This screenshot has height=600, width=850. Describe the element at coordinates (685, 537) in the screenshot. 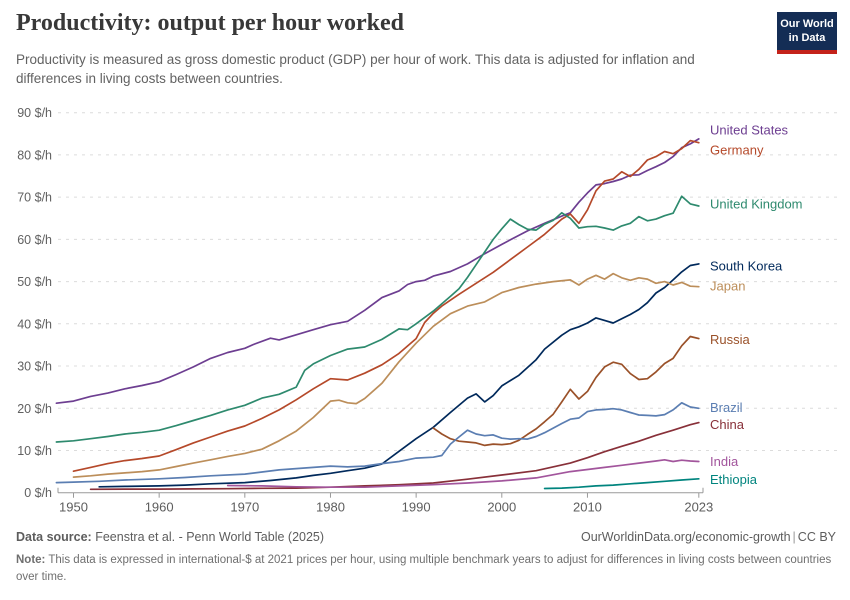

I see `owid-url-link: OurWorldinData.org/economic-growth` at that location.